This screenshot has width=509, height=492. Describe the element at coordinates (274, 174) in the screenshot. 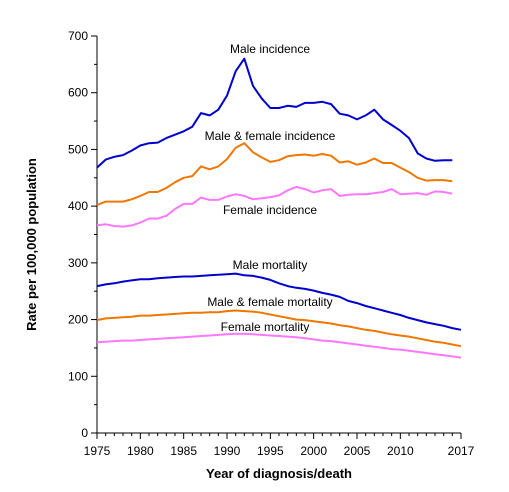

I see `male-and-female-incidence-line` at that location.